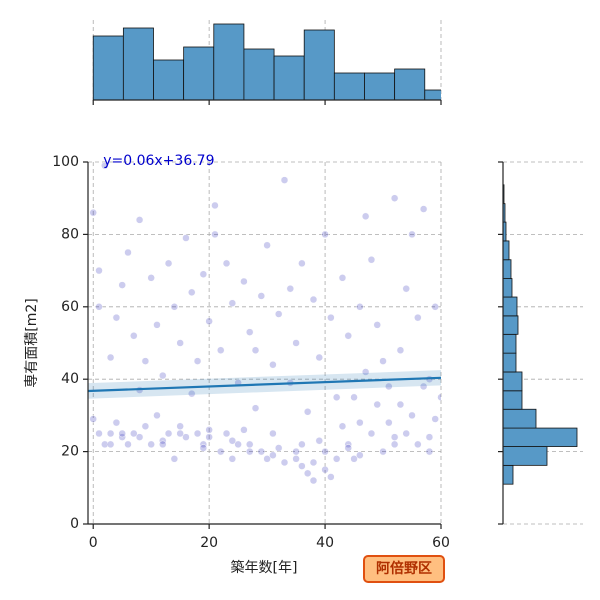 This screenshot has height=600, width=600. I want to click on regression-line, so click(264, 384).